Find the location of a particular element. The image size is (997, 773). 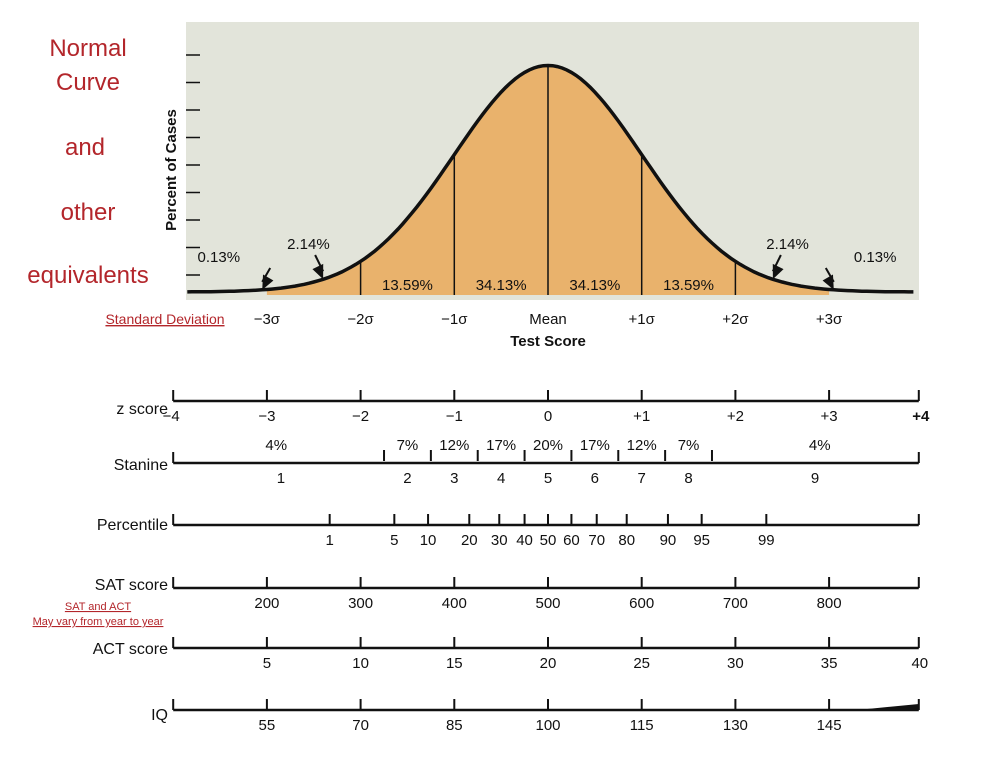

scale-name-label: IQ is located at coordinates (159, 715).